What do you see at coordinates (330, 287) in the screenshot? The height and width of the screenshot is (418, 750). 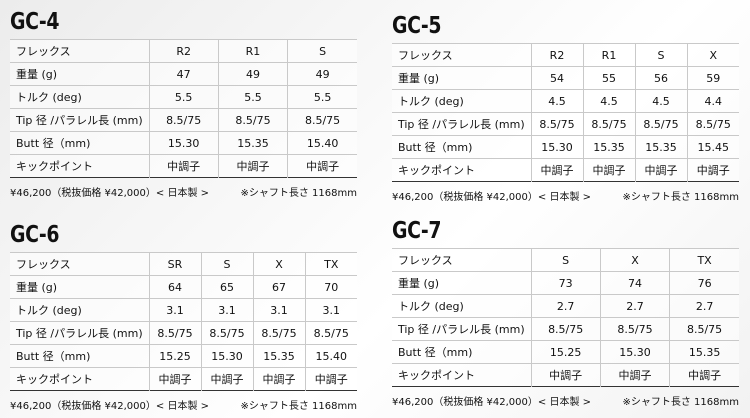 I see `table-cell: 70` at bounding box center [330, 287].